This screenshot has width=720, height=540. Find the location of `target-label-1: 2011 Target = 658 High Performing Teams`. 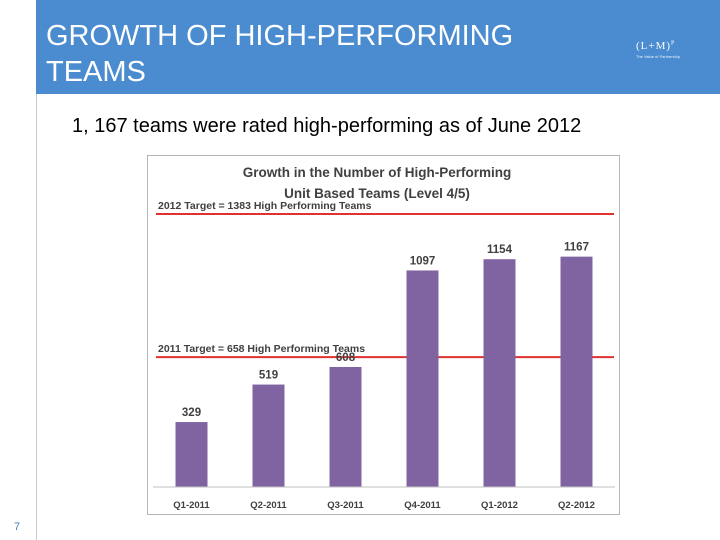

target-label-1: 2011 Target = 658 High Performing Teams is located at coordinates (261, 349).